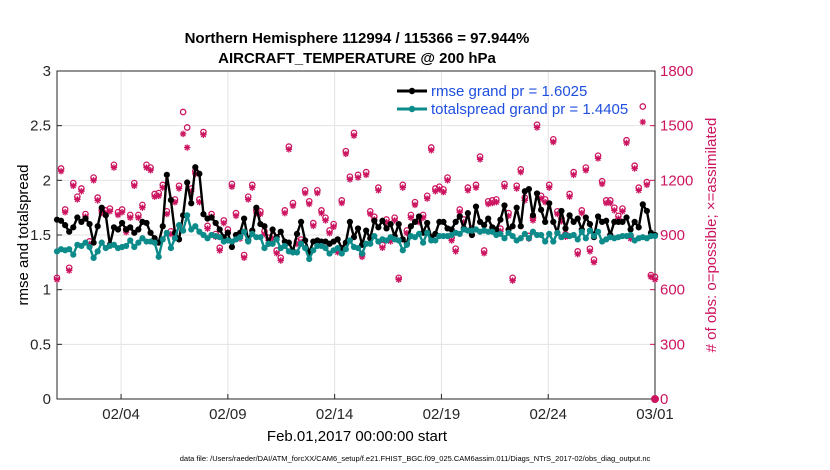 The image size is (830, 470). Describe the element at coordinates (676, 71) in the screenshot. I see `right-tick-label: 1800` at that location.